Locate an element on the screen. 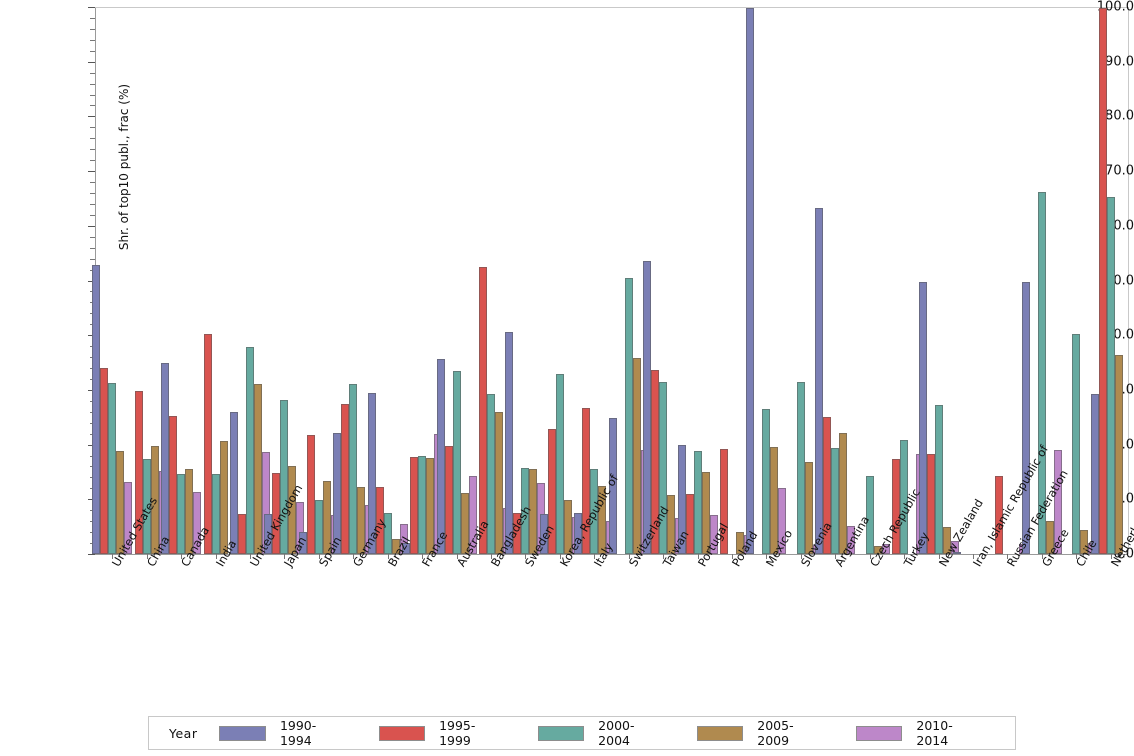  legend-item: 2010-2014 is located at coordinates (916, 733).